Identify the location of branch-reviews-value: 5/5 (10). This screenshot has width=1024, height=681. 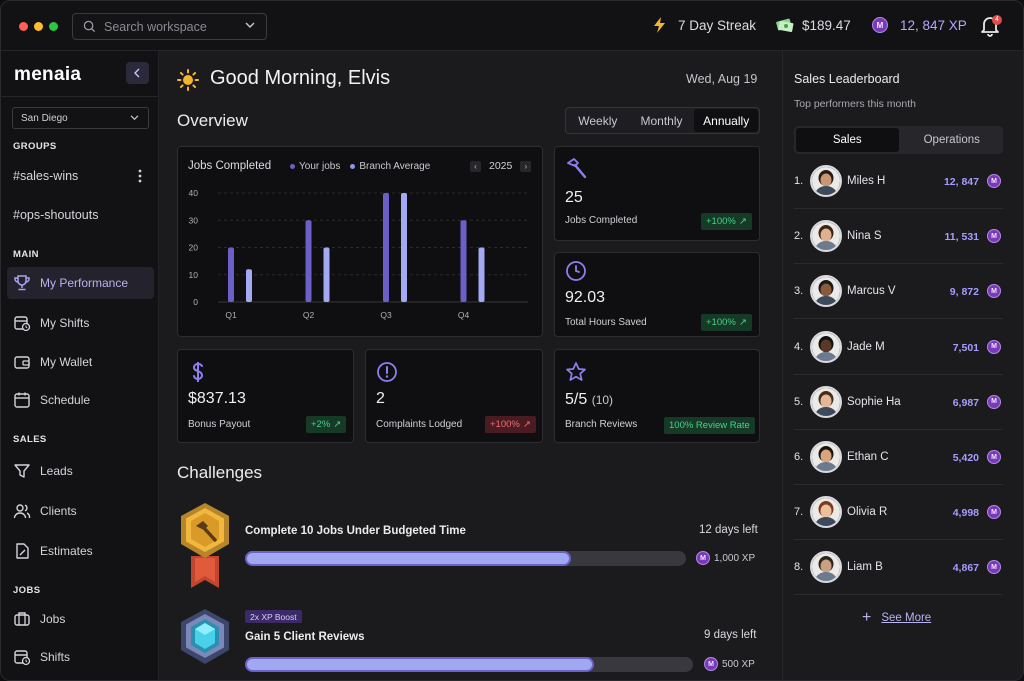
(589, 400).